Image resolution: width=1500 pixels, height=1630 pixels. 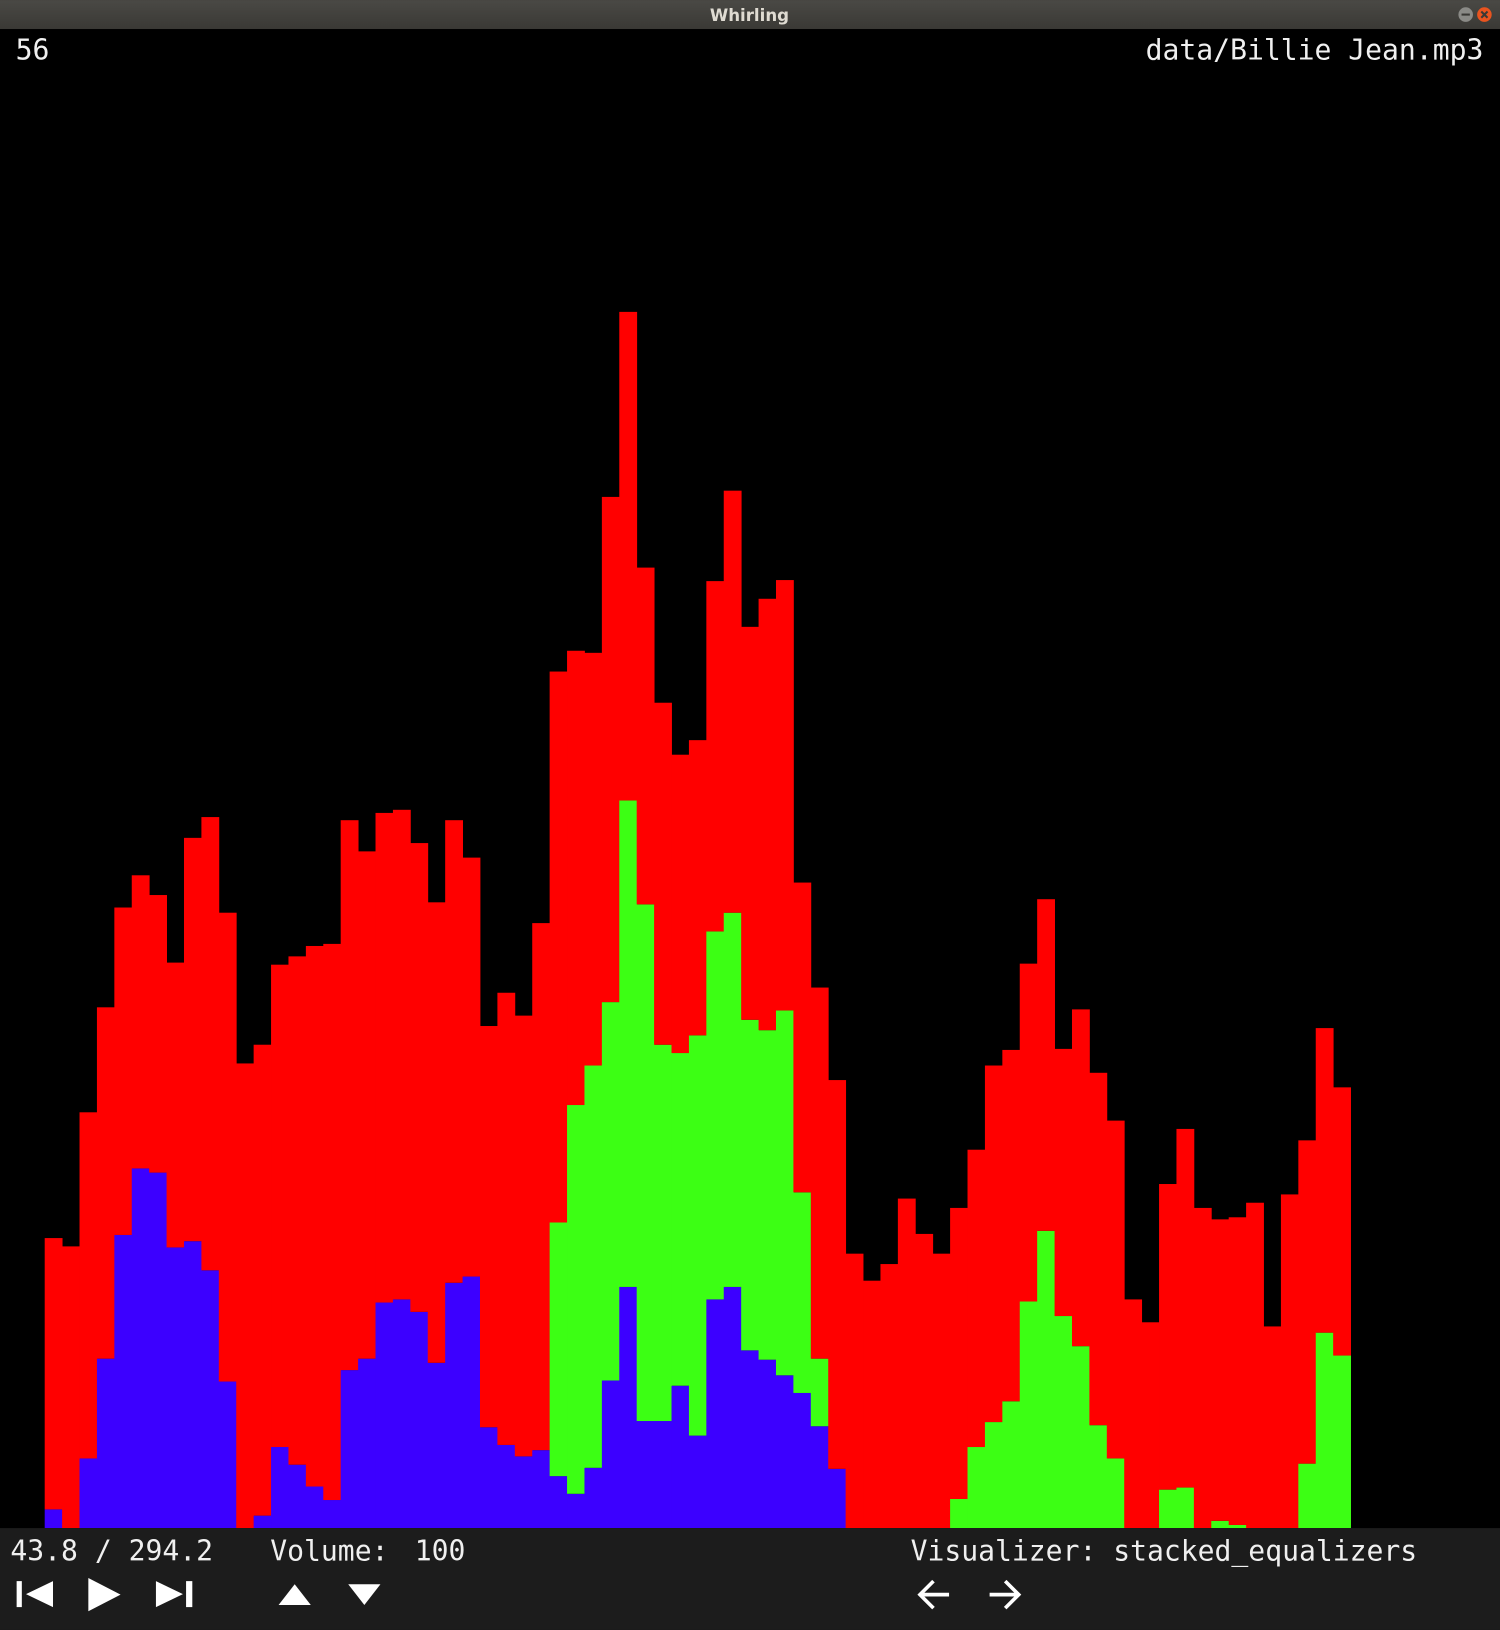 I want to click on fps-counter: 56, so click(x=33, y=49).